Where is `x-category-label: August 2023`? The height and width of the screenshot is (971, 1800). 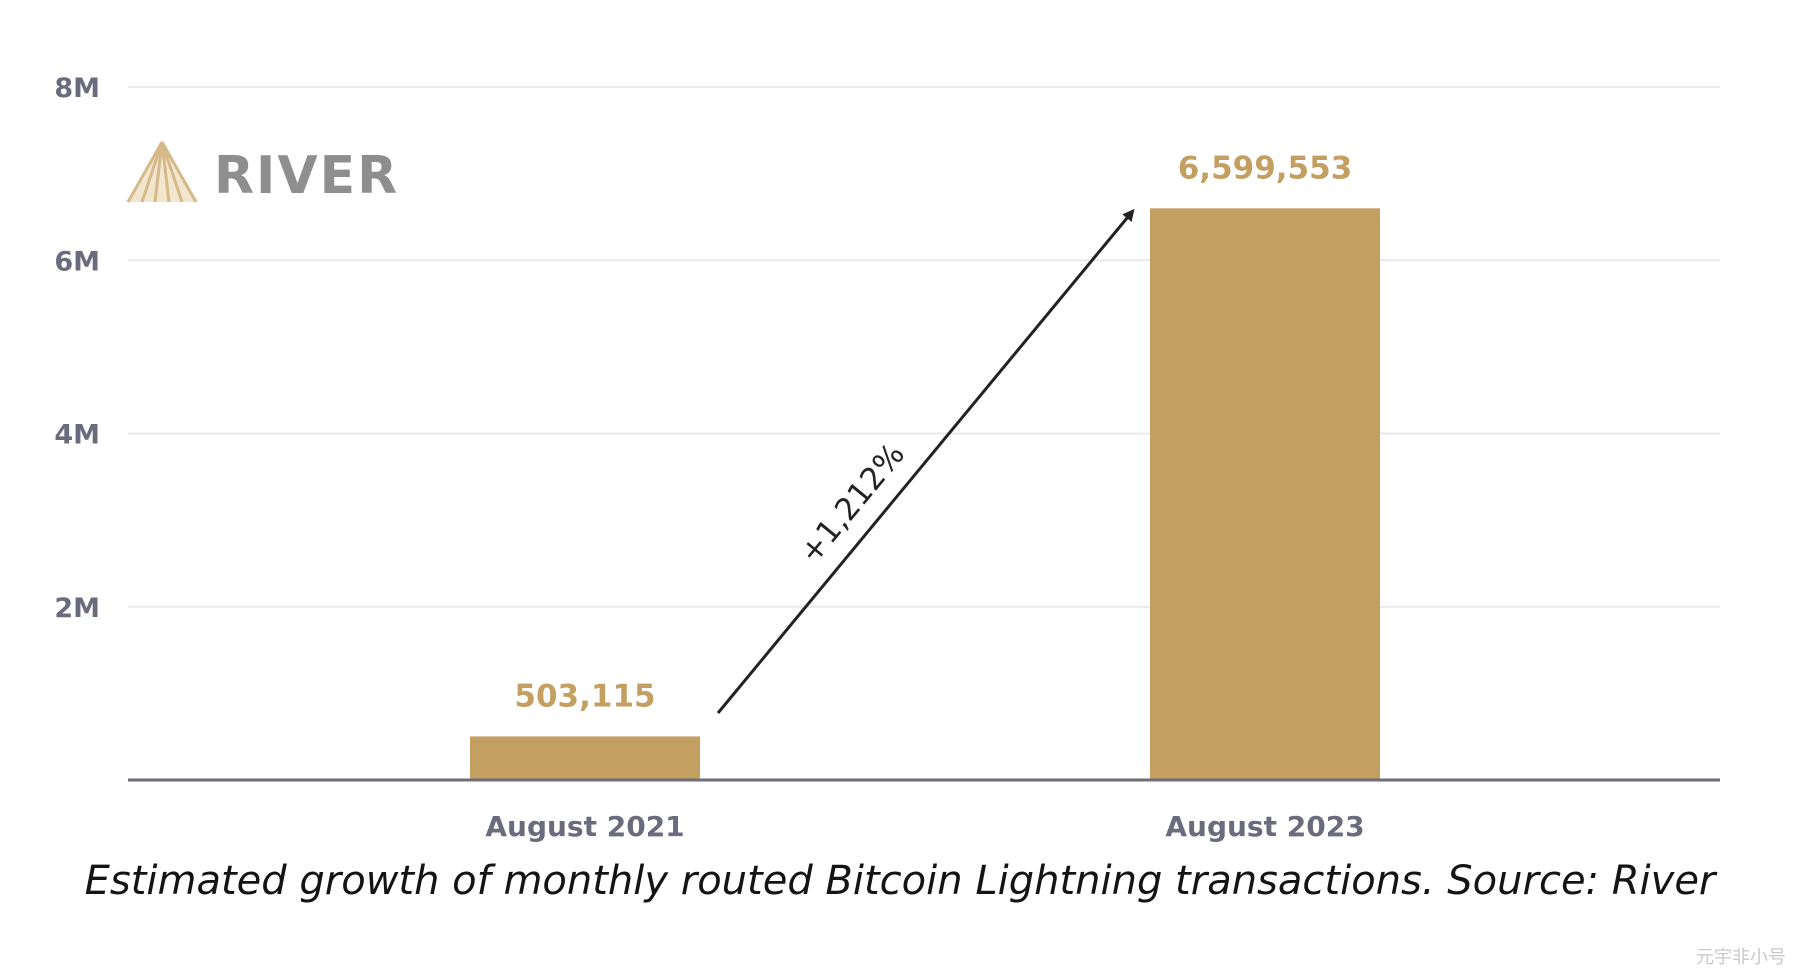
x-category-label: August 2023 is located at coordinates (1264, 826).